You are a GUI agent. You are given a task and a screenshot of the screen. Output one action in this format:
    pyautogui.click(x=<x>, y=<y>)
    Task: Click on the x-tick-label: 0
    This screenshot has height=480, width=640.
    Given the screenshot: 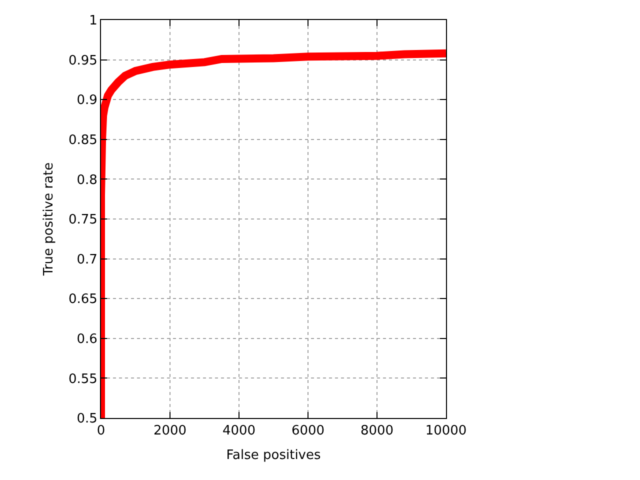 What is the action you would take?
    pyautogui.click(x=101, y=431)
    